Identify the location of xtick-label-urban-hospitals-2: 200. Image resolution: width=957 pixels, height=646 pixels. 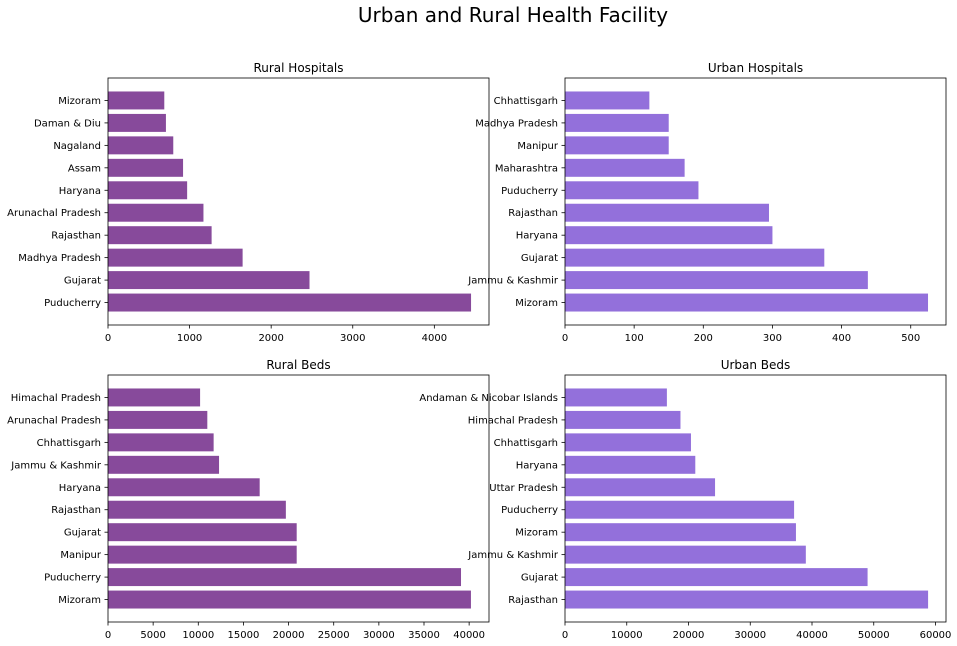
(703, 338).